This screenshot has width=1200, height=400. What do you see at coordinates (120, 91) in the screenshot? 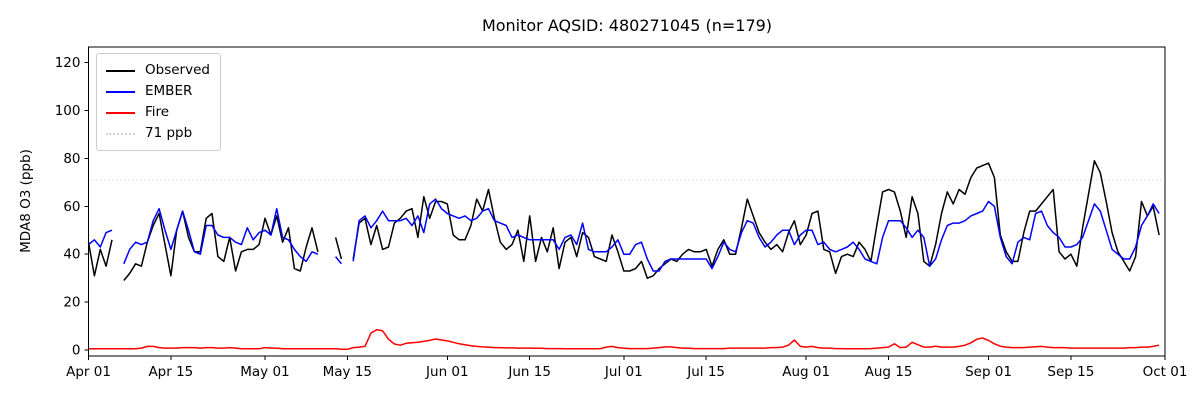
I see `ember-line-swatch` at bounding box center [120, 91].